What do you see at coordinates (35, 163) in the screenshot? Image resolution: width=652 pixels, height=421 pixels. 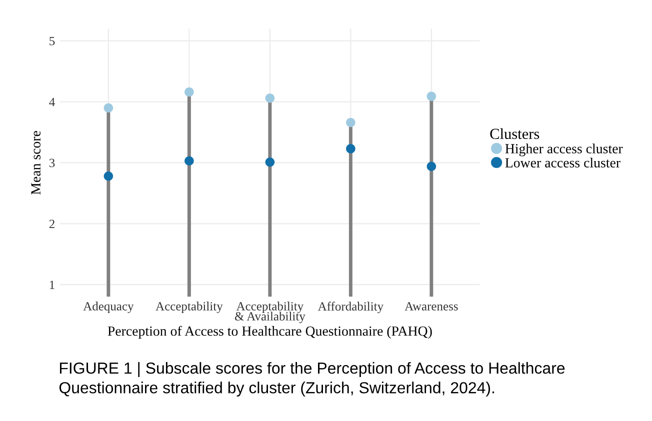 I see `y-axis-title: Mean score` at bounding box center [35, 163].